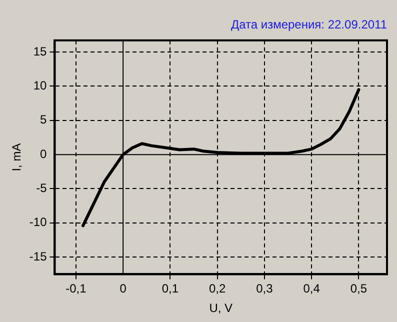  What do you see at coordinates (309, 25) in the screenshot?
I see `chart-title: Дата измерения: 22.09.2011` at bounding box center [309, 25].